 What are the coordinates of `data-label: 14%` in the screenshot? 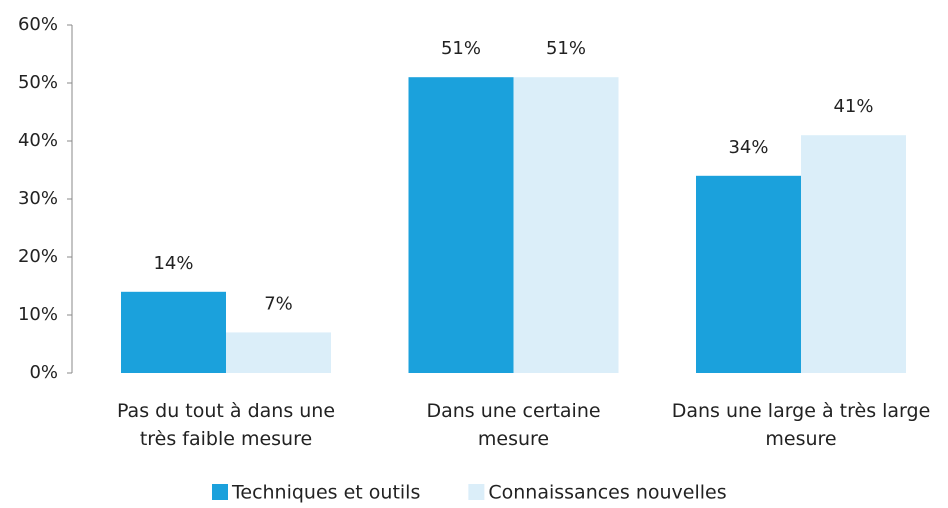 It's located at (173, 263).